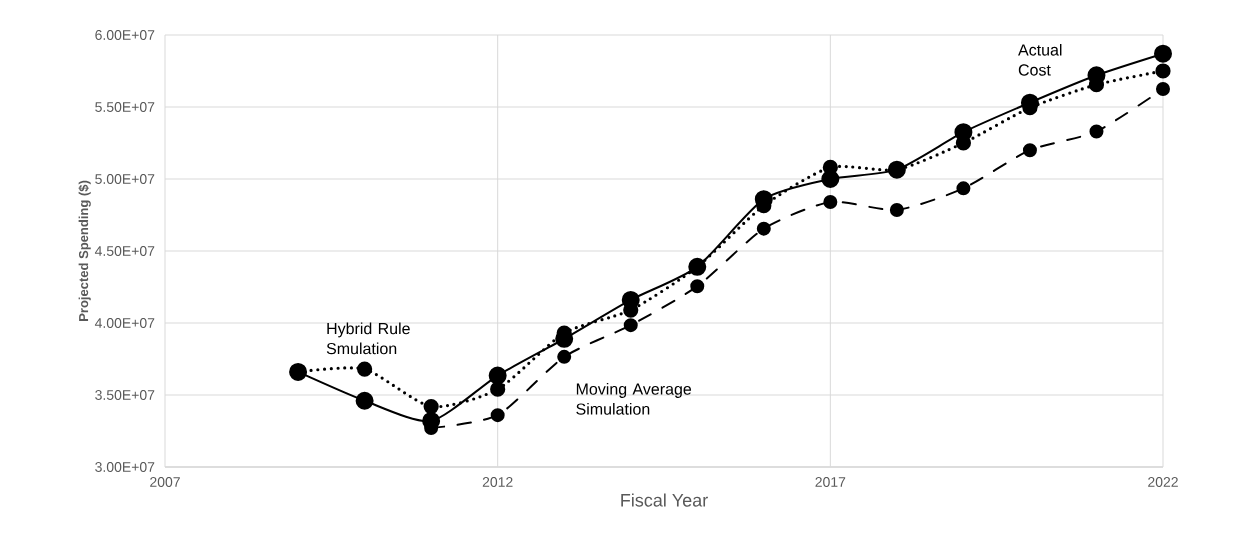 This screenshot has height=541, width=1253. Describe the element at coordinates (125, 395) in the screenshot. I see `y-tick-label: 3.50E+07` at that location.